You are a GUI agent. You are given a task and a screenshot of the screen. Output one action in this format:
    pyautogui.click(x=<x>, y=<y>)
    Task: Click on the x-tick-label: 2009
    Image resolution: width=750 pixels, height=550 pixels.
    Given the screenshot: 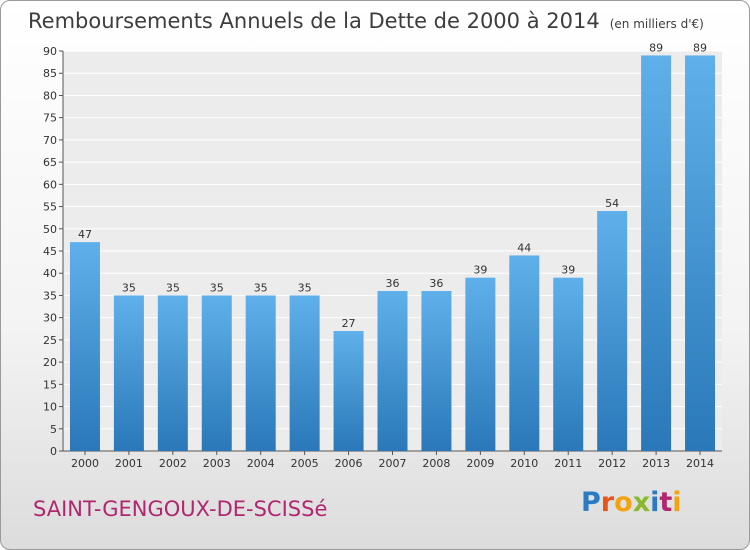 What is the action you would take?
    pyautogui.click(x=480, y=463)
    